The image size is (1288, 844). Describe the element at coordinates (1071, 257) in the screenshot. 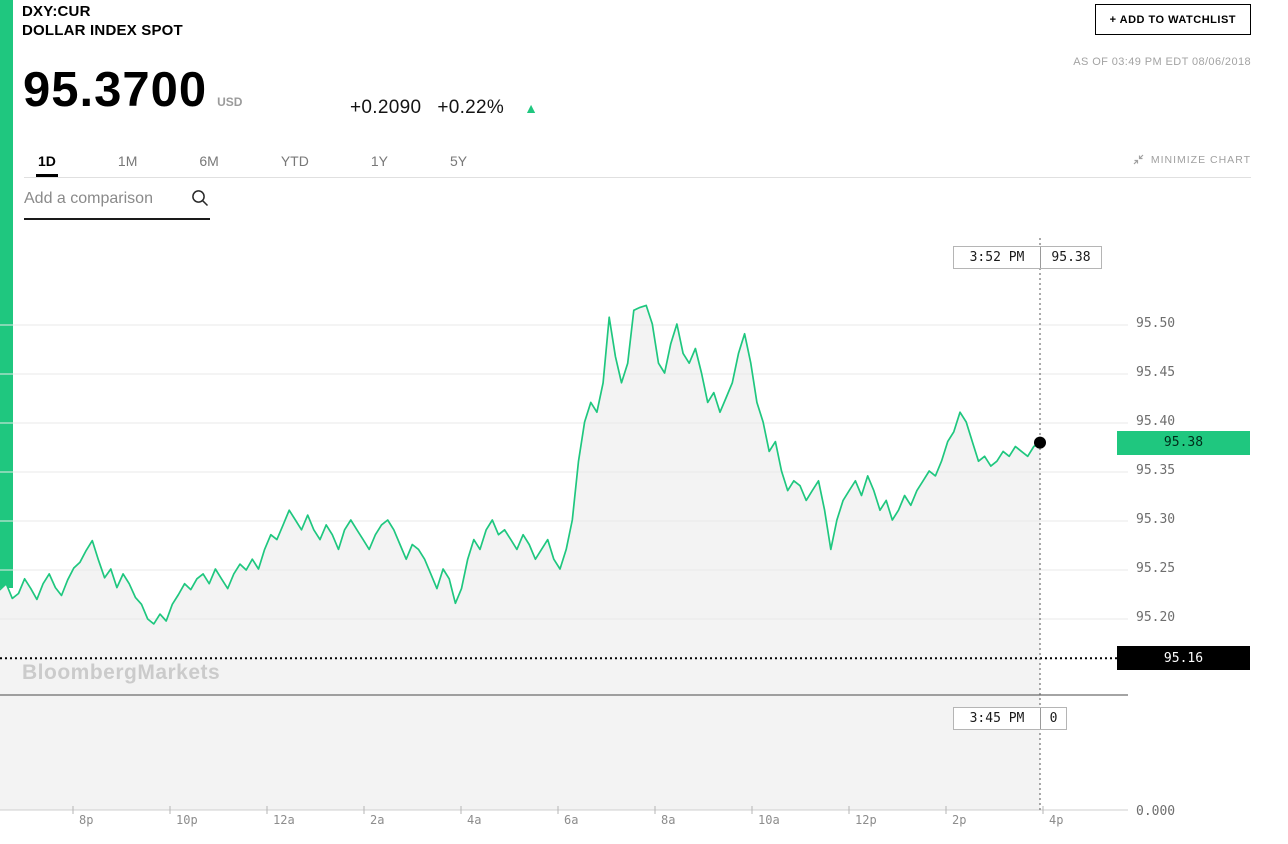

I see `crosshair-price: 95.38` at that location.